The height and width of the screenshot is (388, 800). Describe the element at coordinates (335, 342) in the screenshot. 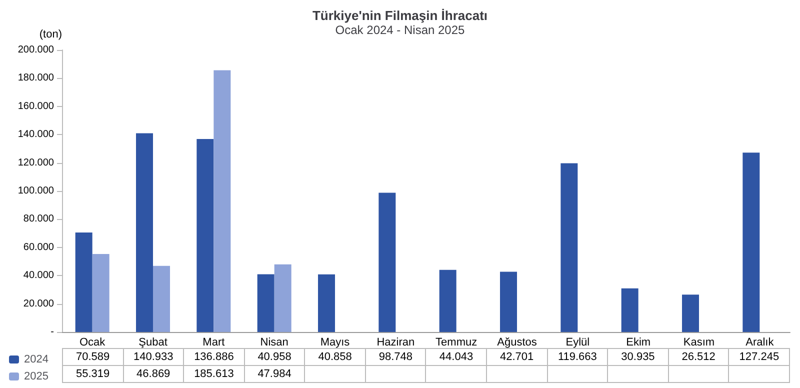

I see `x-tick-label: Mayıs` at that location.